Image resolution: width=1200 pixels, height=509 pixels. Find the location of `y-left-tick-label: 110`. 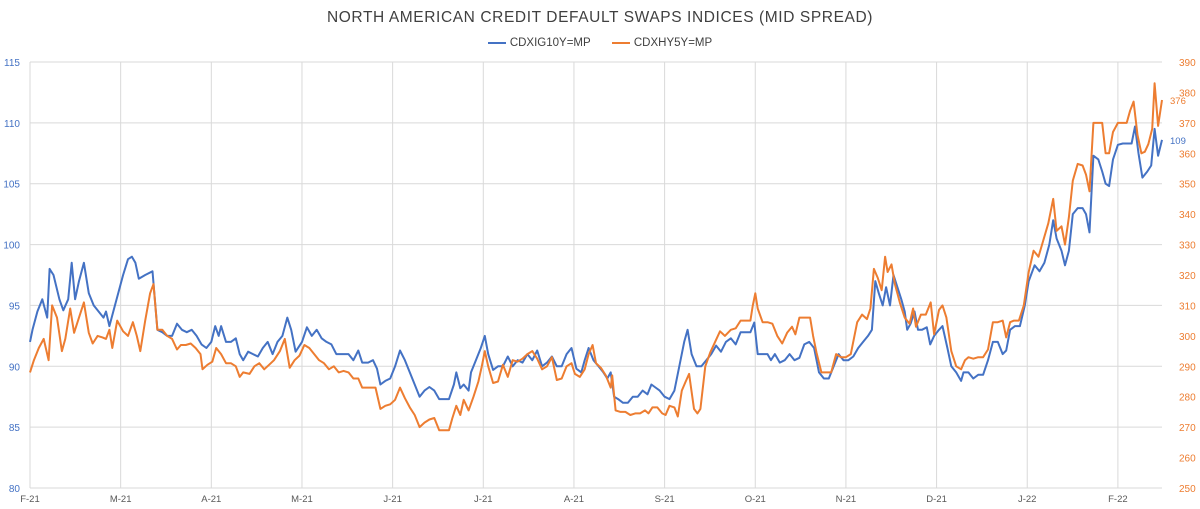

y-left-tick-label: 110 is located at coordinates (12, 124).